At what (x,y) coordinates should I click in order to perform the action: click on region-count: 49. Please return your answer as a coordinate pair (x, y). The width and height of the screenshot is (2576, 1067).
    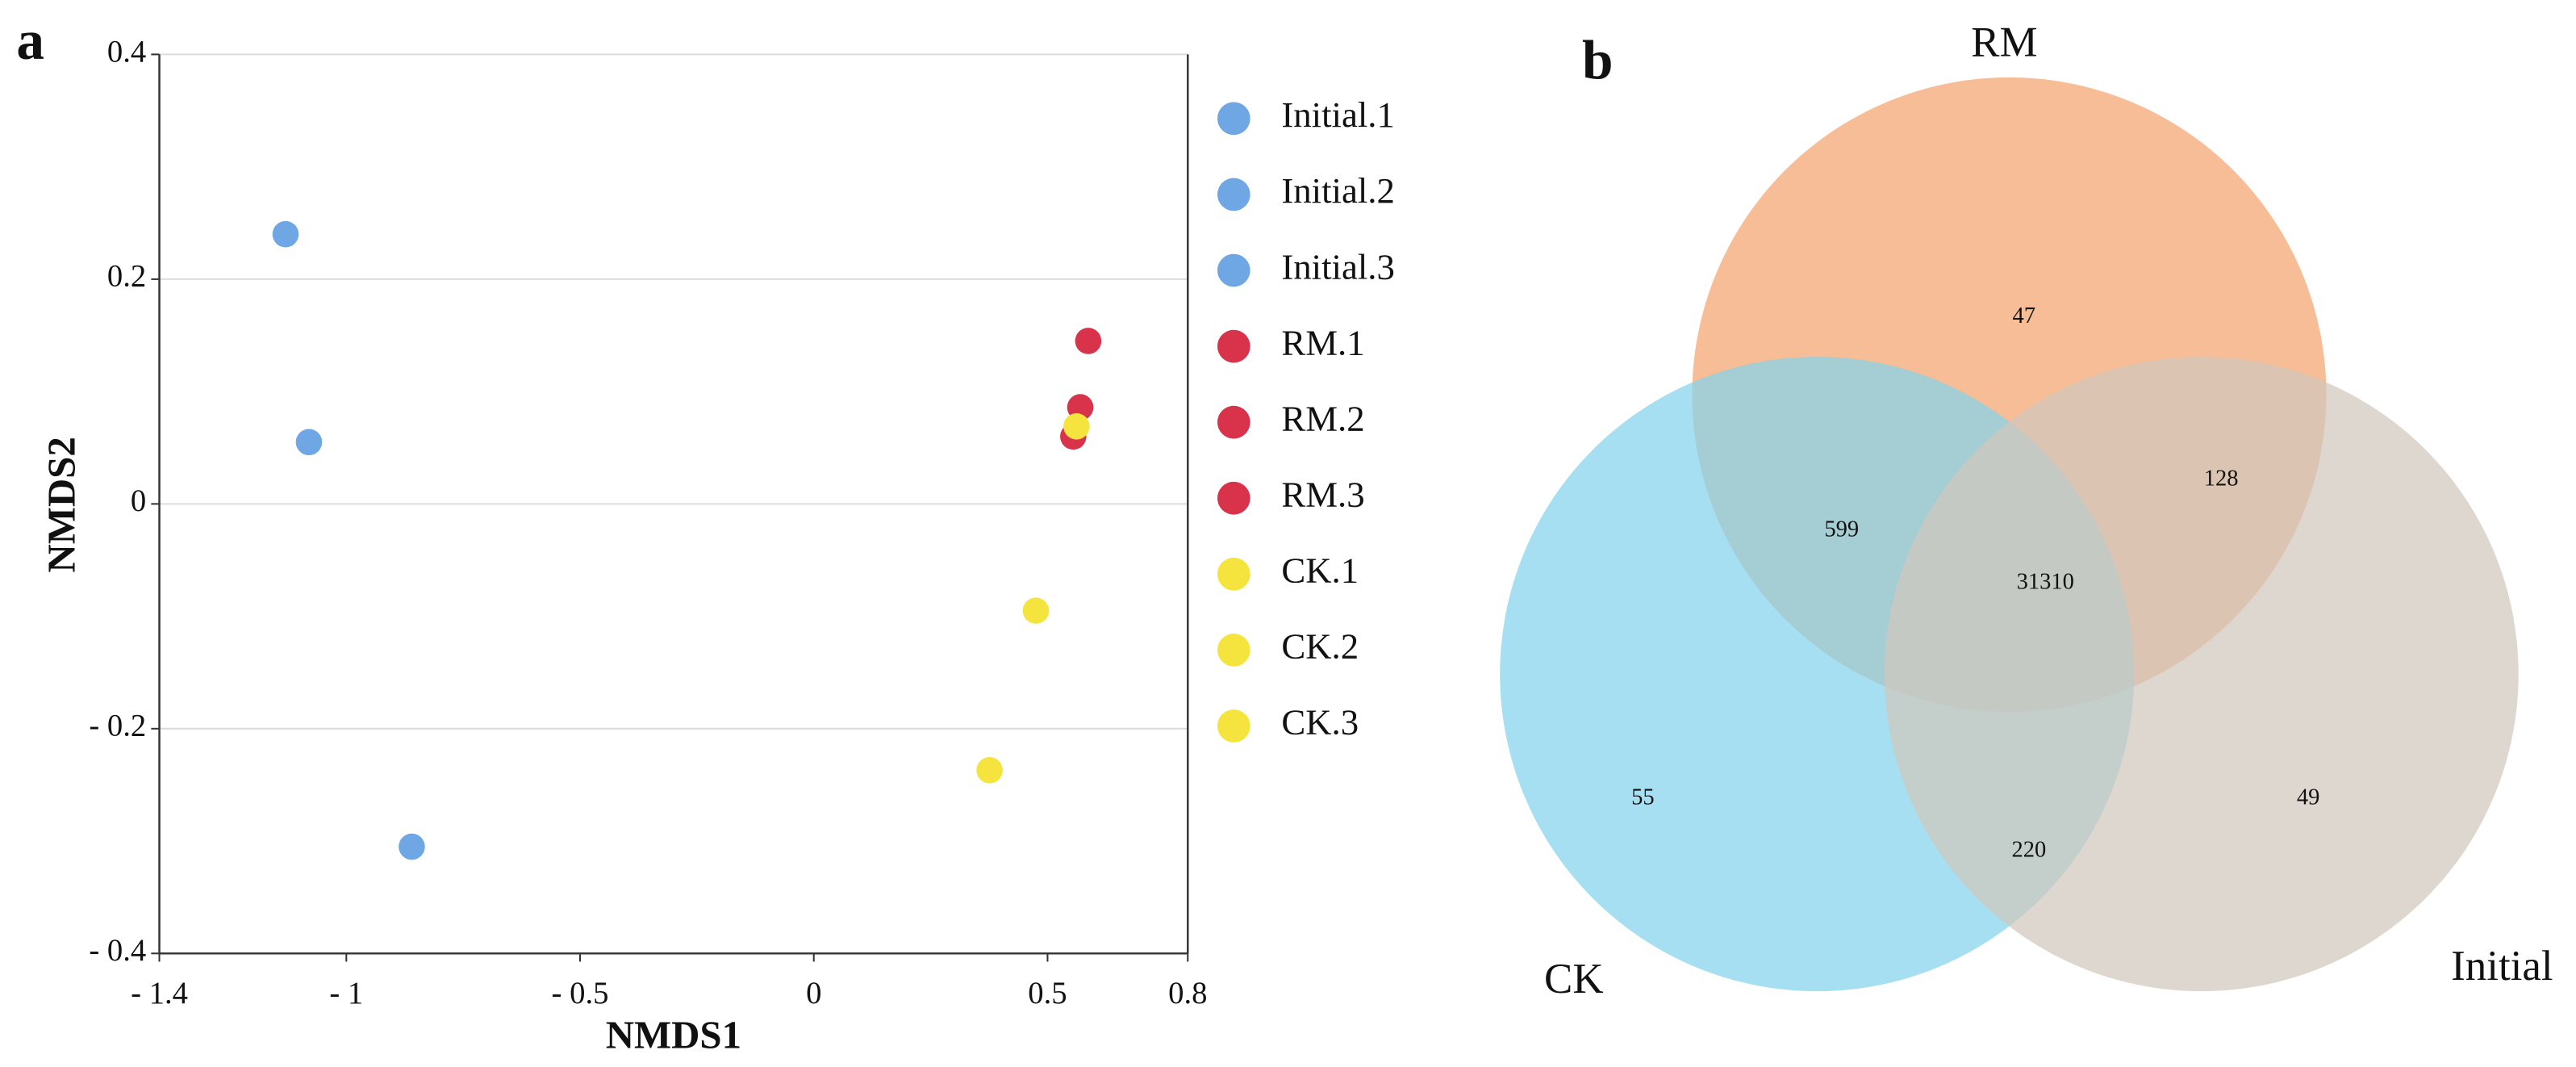
    Looking at the image, I should click on (2308, 797).